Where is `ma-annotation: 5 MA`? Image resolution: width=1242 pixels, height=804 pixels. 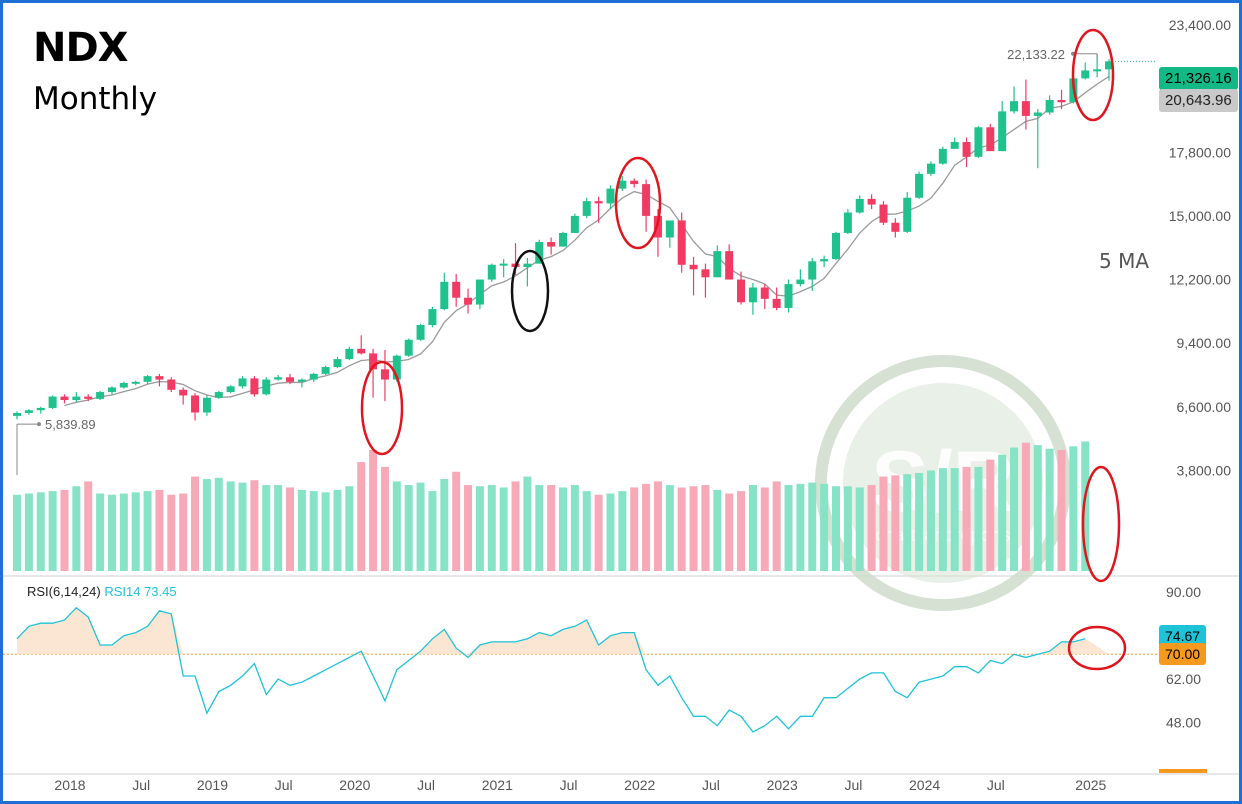
ma-annotation: 5 MA is located at coordinates (1124, 261).